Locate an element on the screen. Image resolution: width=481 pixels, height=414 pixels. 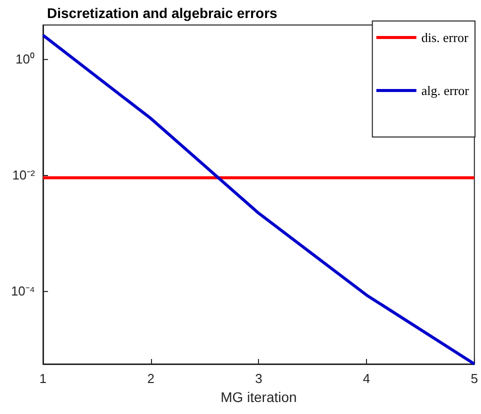
legend-label: dis. error is located at coordinates (445, 37).